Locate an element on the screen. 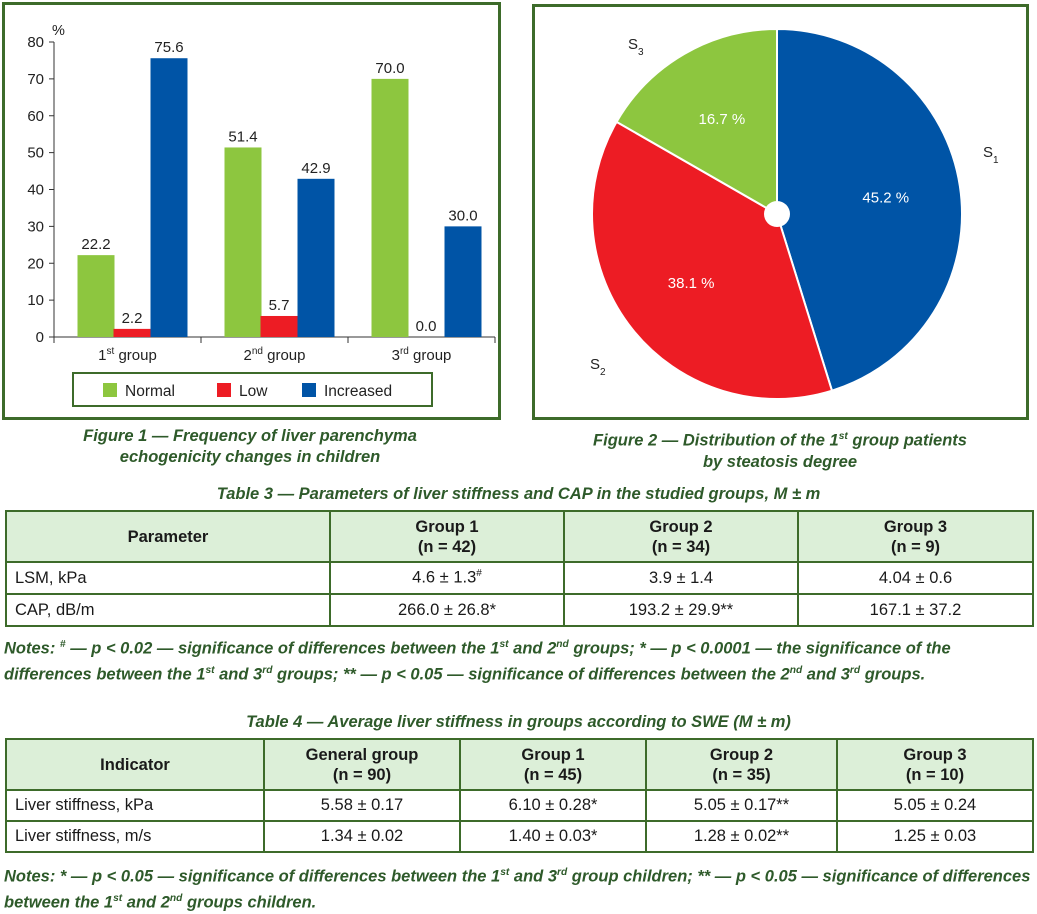  table4-cell: 1.28 ± 0.02** is located at coordinates (741, 836).